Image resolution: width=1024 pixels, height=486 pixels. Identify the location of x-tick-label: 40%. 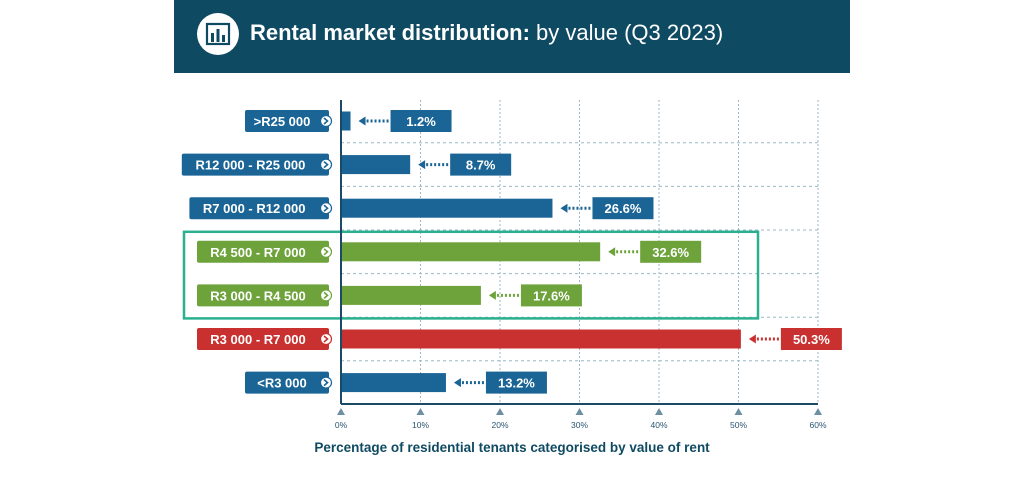
(658, 425).